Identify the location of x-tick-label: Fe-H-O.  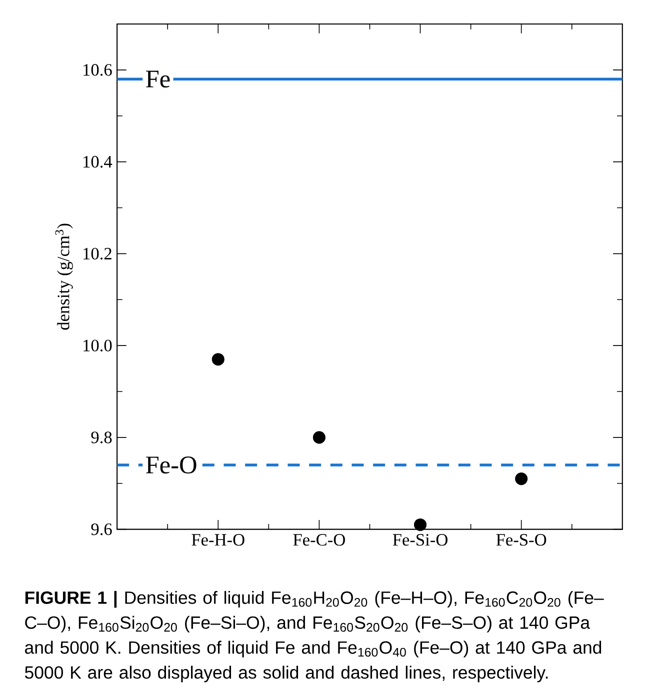
(218, 540).